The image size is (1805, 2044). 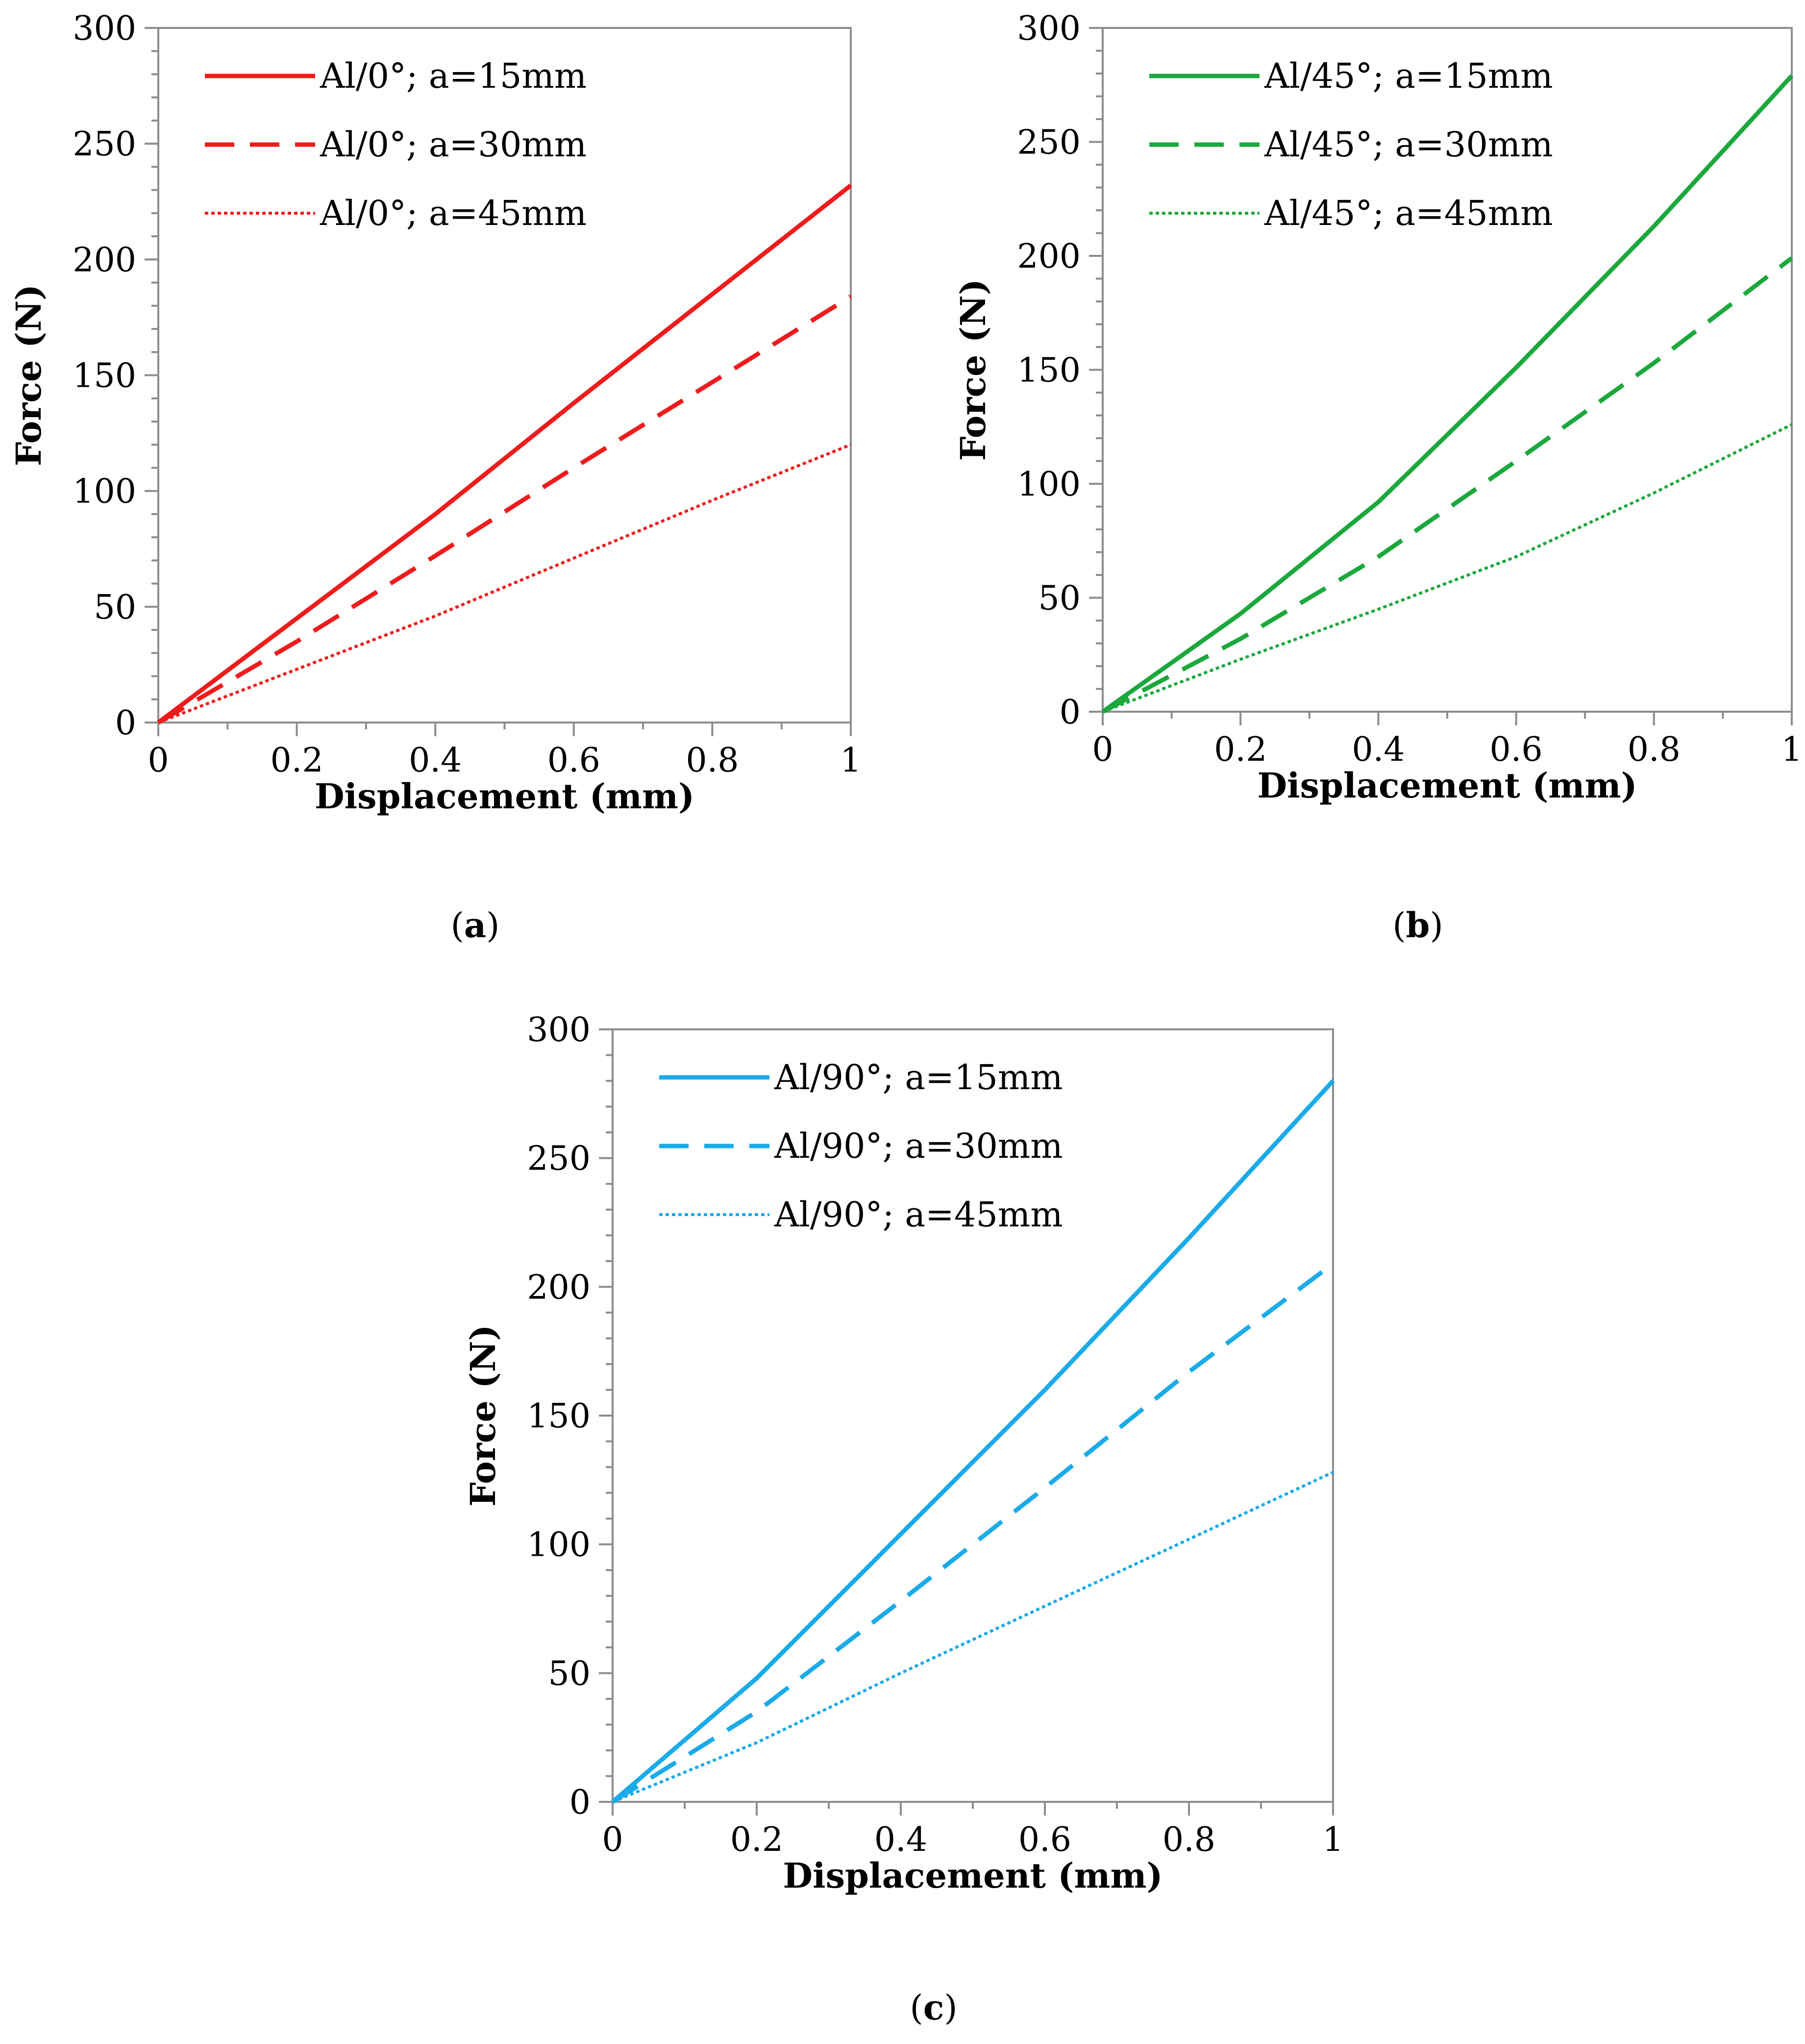 What do you see at coordinates (918, 1146) in the screenshot?
I see `legend-label: Al/90°; a=30mm` at bounding box center [918, 1146].